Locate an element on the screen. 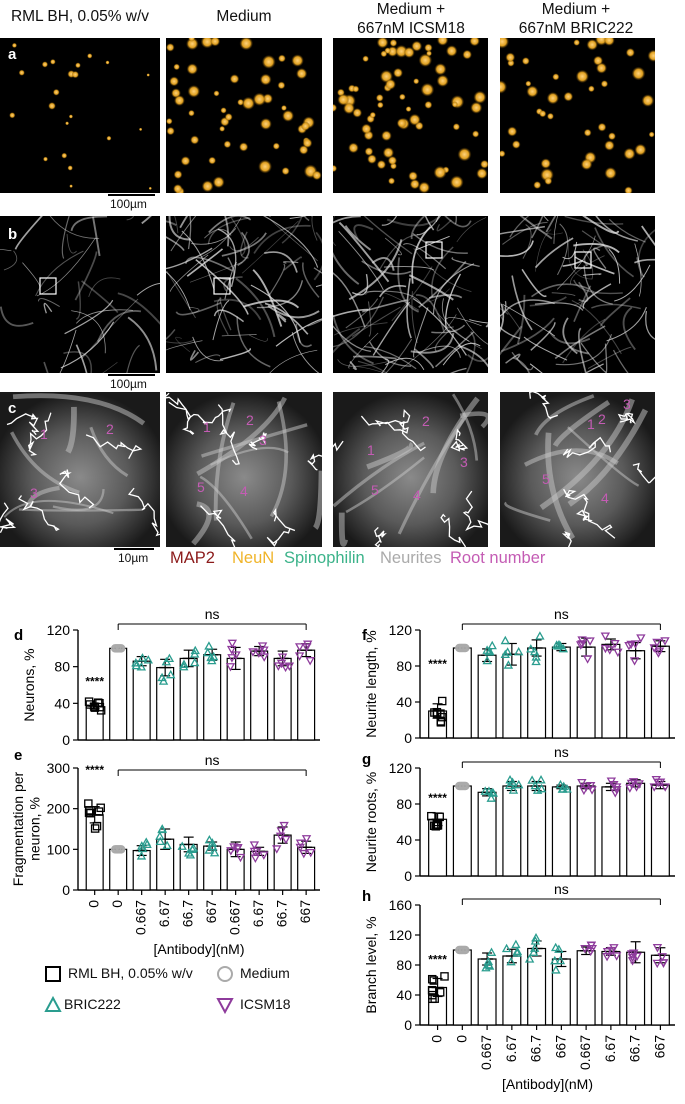 This screenshot has width=685, height=1104. y-axis-label: Fragmentation perneuron, % is located at coordinates (26, 828).